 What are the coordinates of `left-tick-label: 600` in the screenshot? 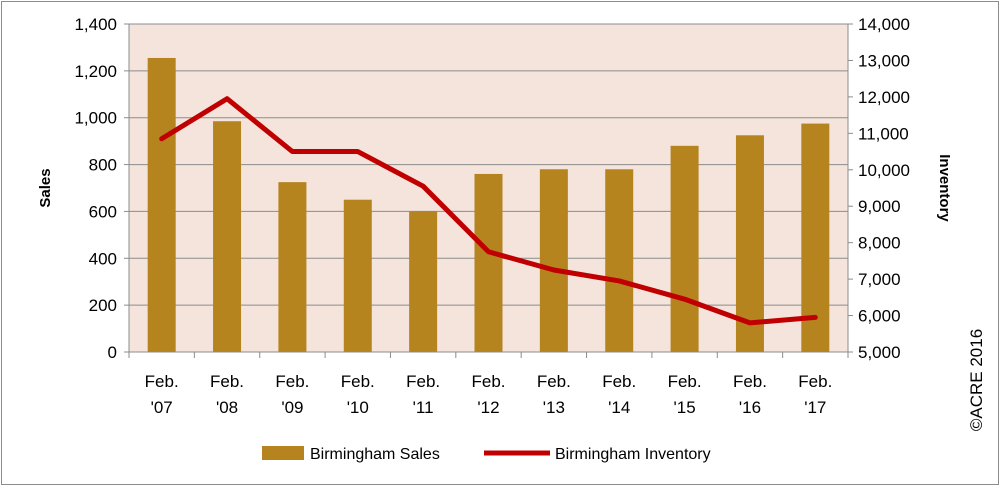 It's located at (103, 211).